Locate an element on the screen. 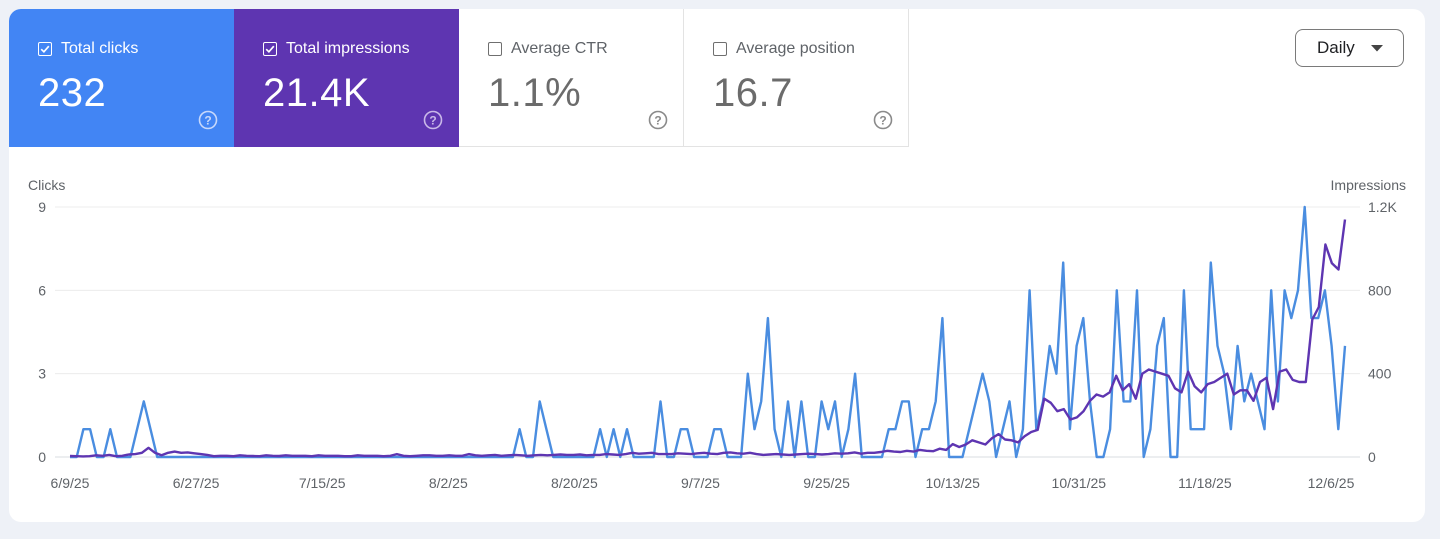  metric-average-ctr: Average CTR 1.1% ? is located at coordinates (571, 78).